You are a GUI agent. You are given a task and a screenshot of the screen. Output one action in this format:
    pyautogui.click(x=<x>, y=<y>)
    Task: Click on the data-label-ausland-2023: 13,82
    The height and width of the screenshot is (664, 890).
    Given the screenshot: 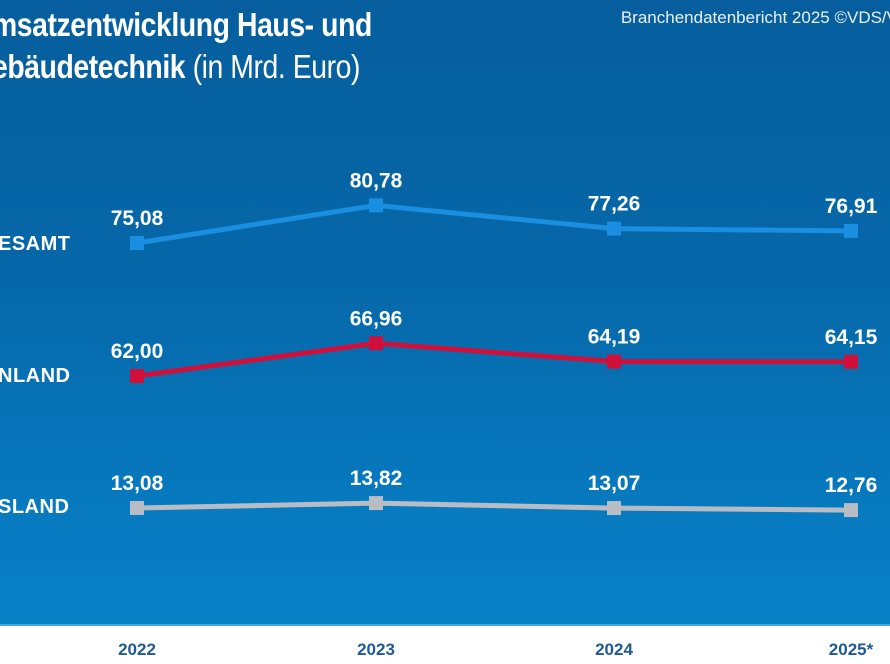 What is the action you would take?
    pyautogui.click(x=376, y=478)
    